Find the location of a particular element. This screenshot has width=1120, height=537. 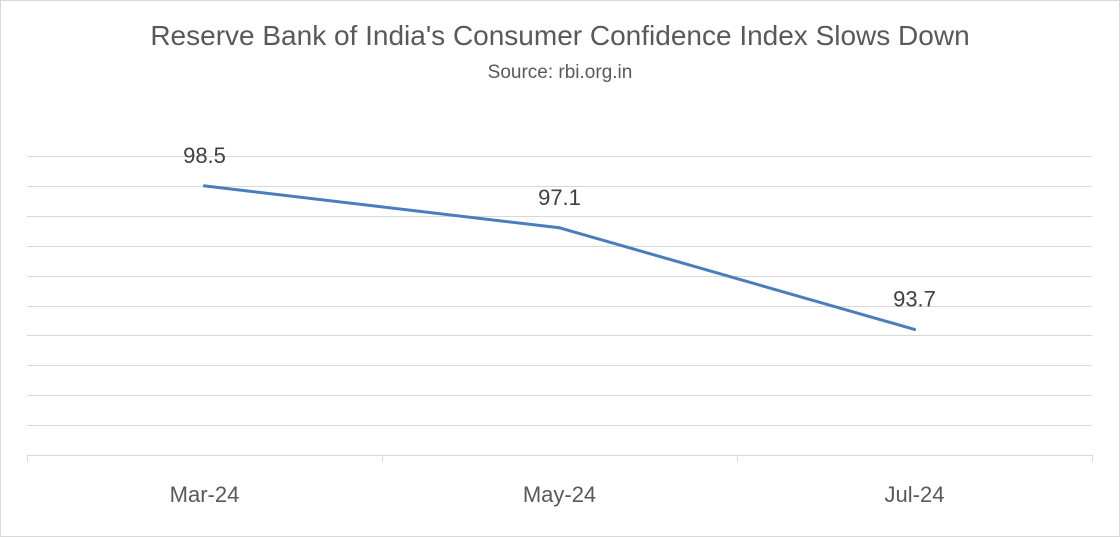

x-tick-label: Mar-24 is located at coordinates (205, 494).